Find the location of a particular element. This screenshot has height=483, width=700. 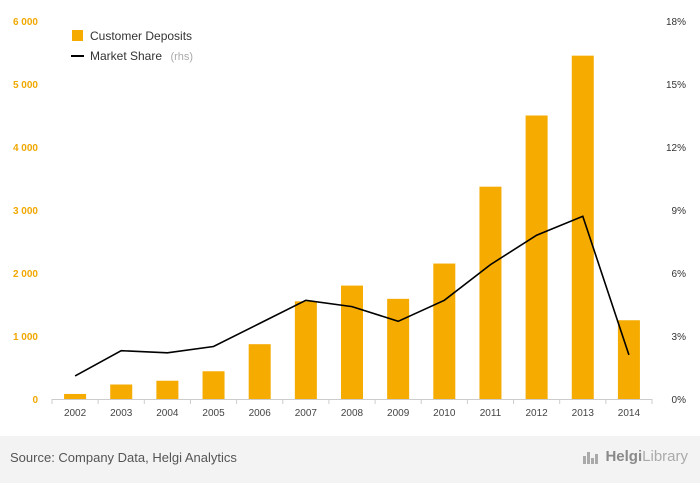

bar-2009 is located at coordinates (398, 348).